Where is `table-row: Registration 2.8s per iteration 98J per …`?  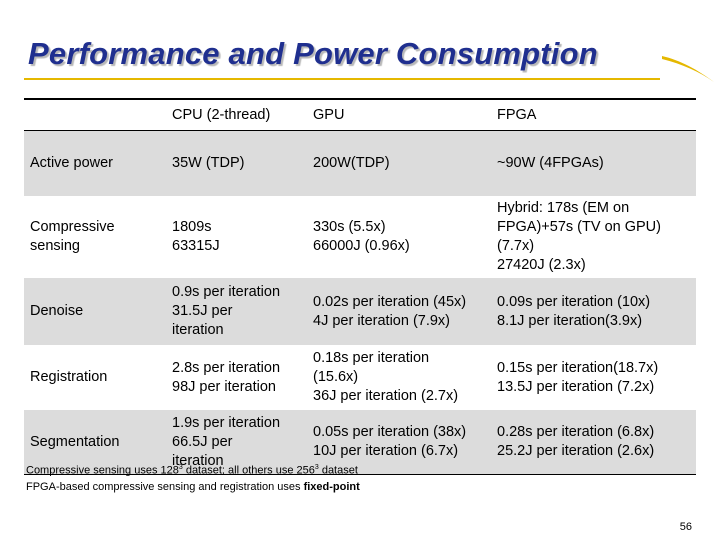
table-row: Registration 2.8s per iteration 98J per … is located at coordinates (360, 377).